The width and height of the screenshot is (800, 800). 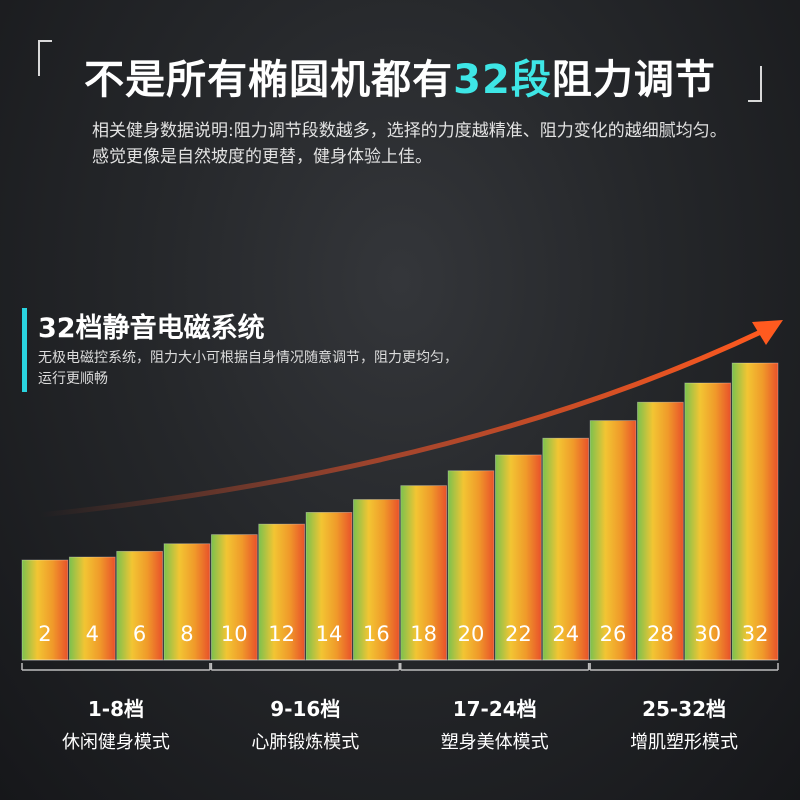 What do you see at coordinates (139, 634) in the screenshot?
I see `bar-label-6: 6` at bounding box center [139, 634].